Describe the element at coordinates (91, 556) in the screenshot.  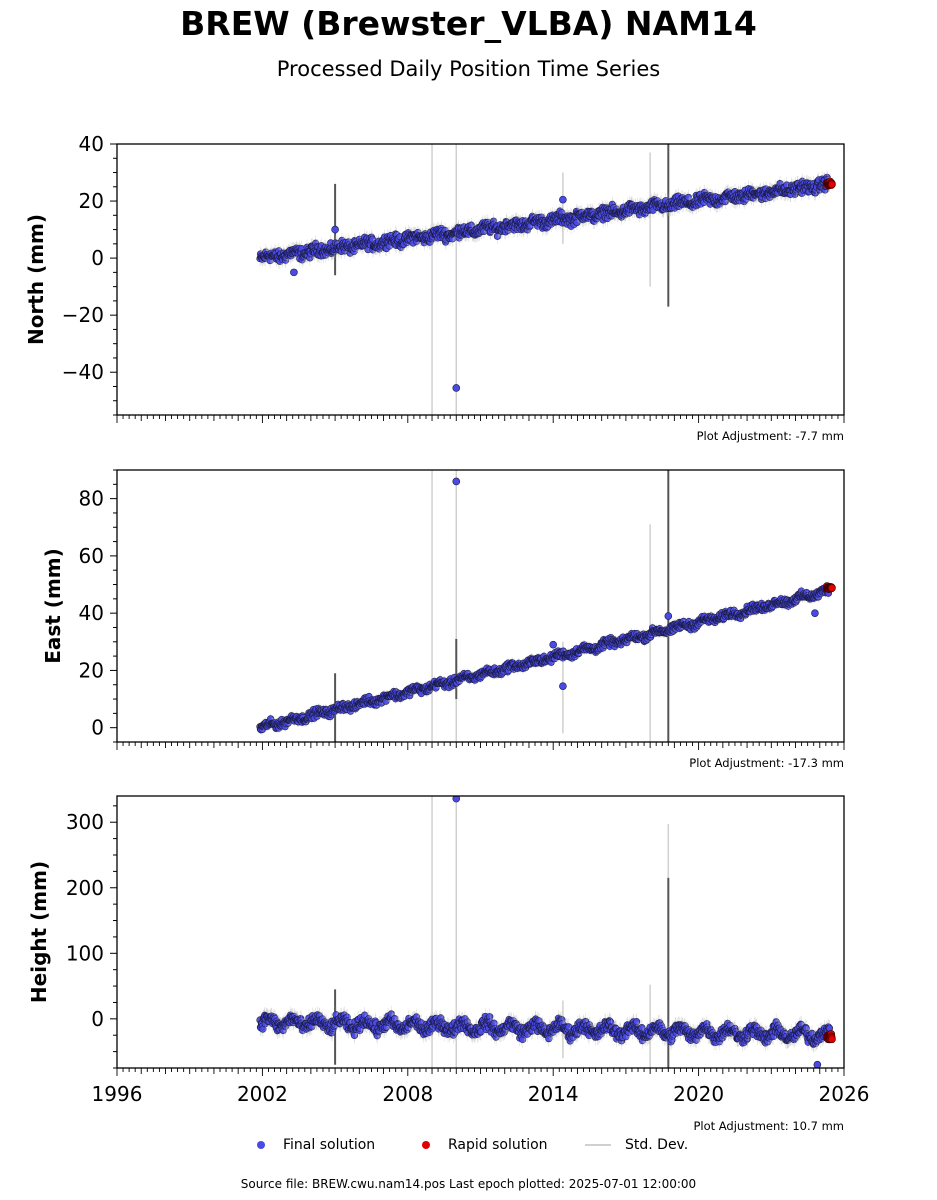
I see `y-tick-label: 60` at that location.